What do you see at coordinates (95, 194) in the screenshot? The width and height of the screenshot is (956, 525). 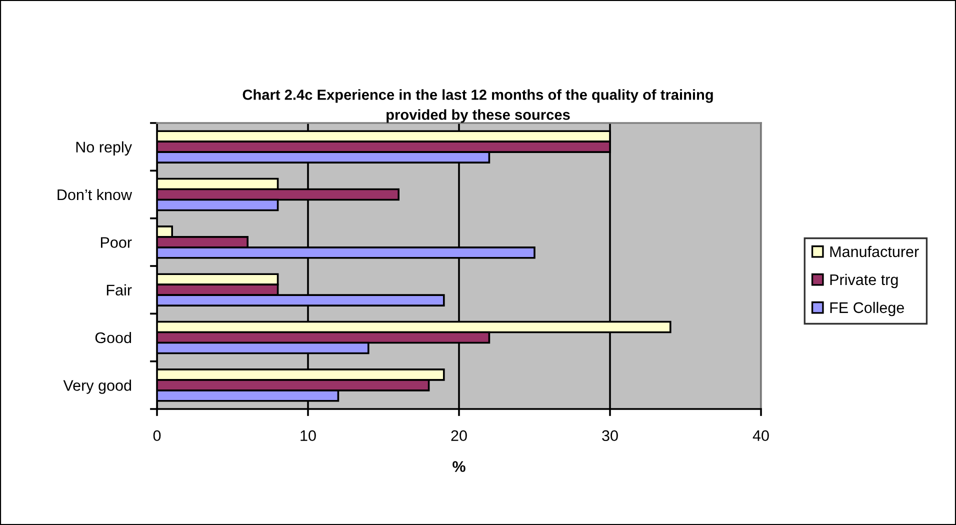 I see `y-tick-label: Don’t know` at bounding box center [95, 194].